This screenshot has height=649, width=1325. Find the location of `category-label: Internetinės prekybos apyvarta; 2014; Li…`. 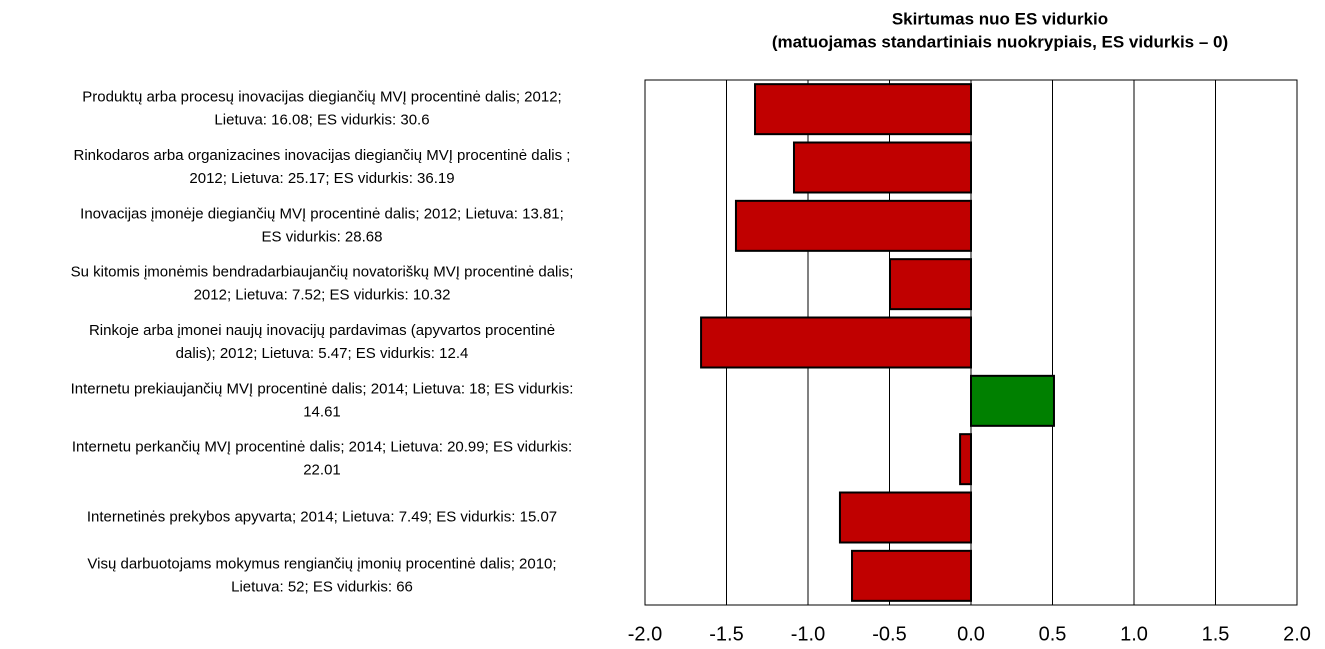

category-label: Internetinės prekybos apyvarta; 2014; Li… is located at coordinates (322, 516).